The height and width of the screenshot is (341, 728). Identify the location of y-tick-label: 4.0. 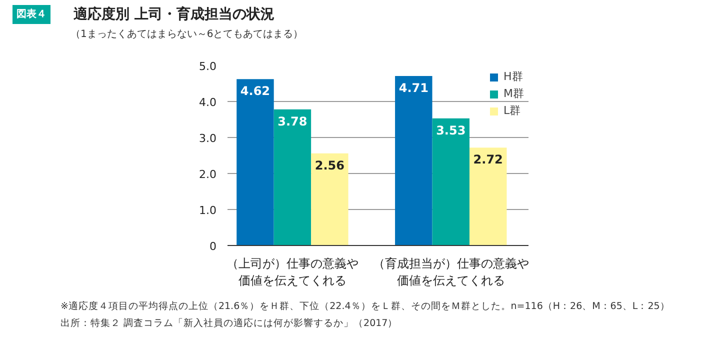
(208, 102).